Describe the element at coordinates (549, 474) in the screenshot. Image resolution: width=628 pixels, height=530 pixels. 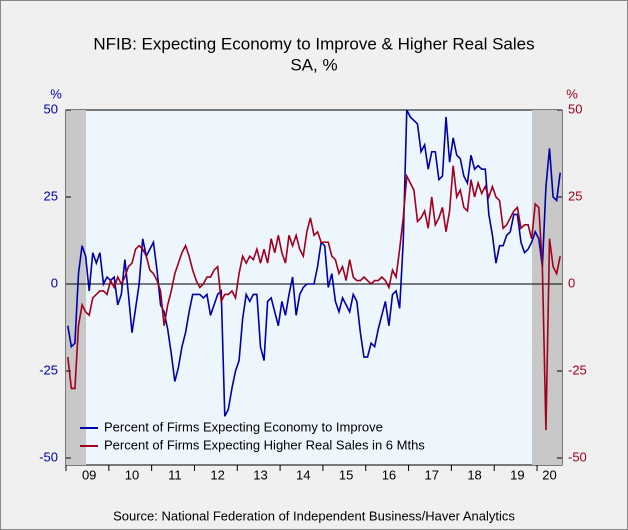
I see `x-tick-label: 20` at that location.